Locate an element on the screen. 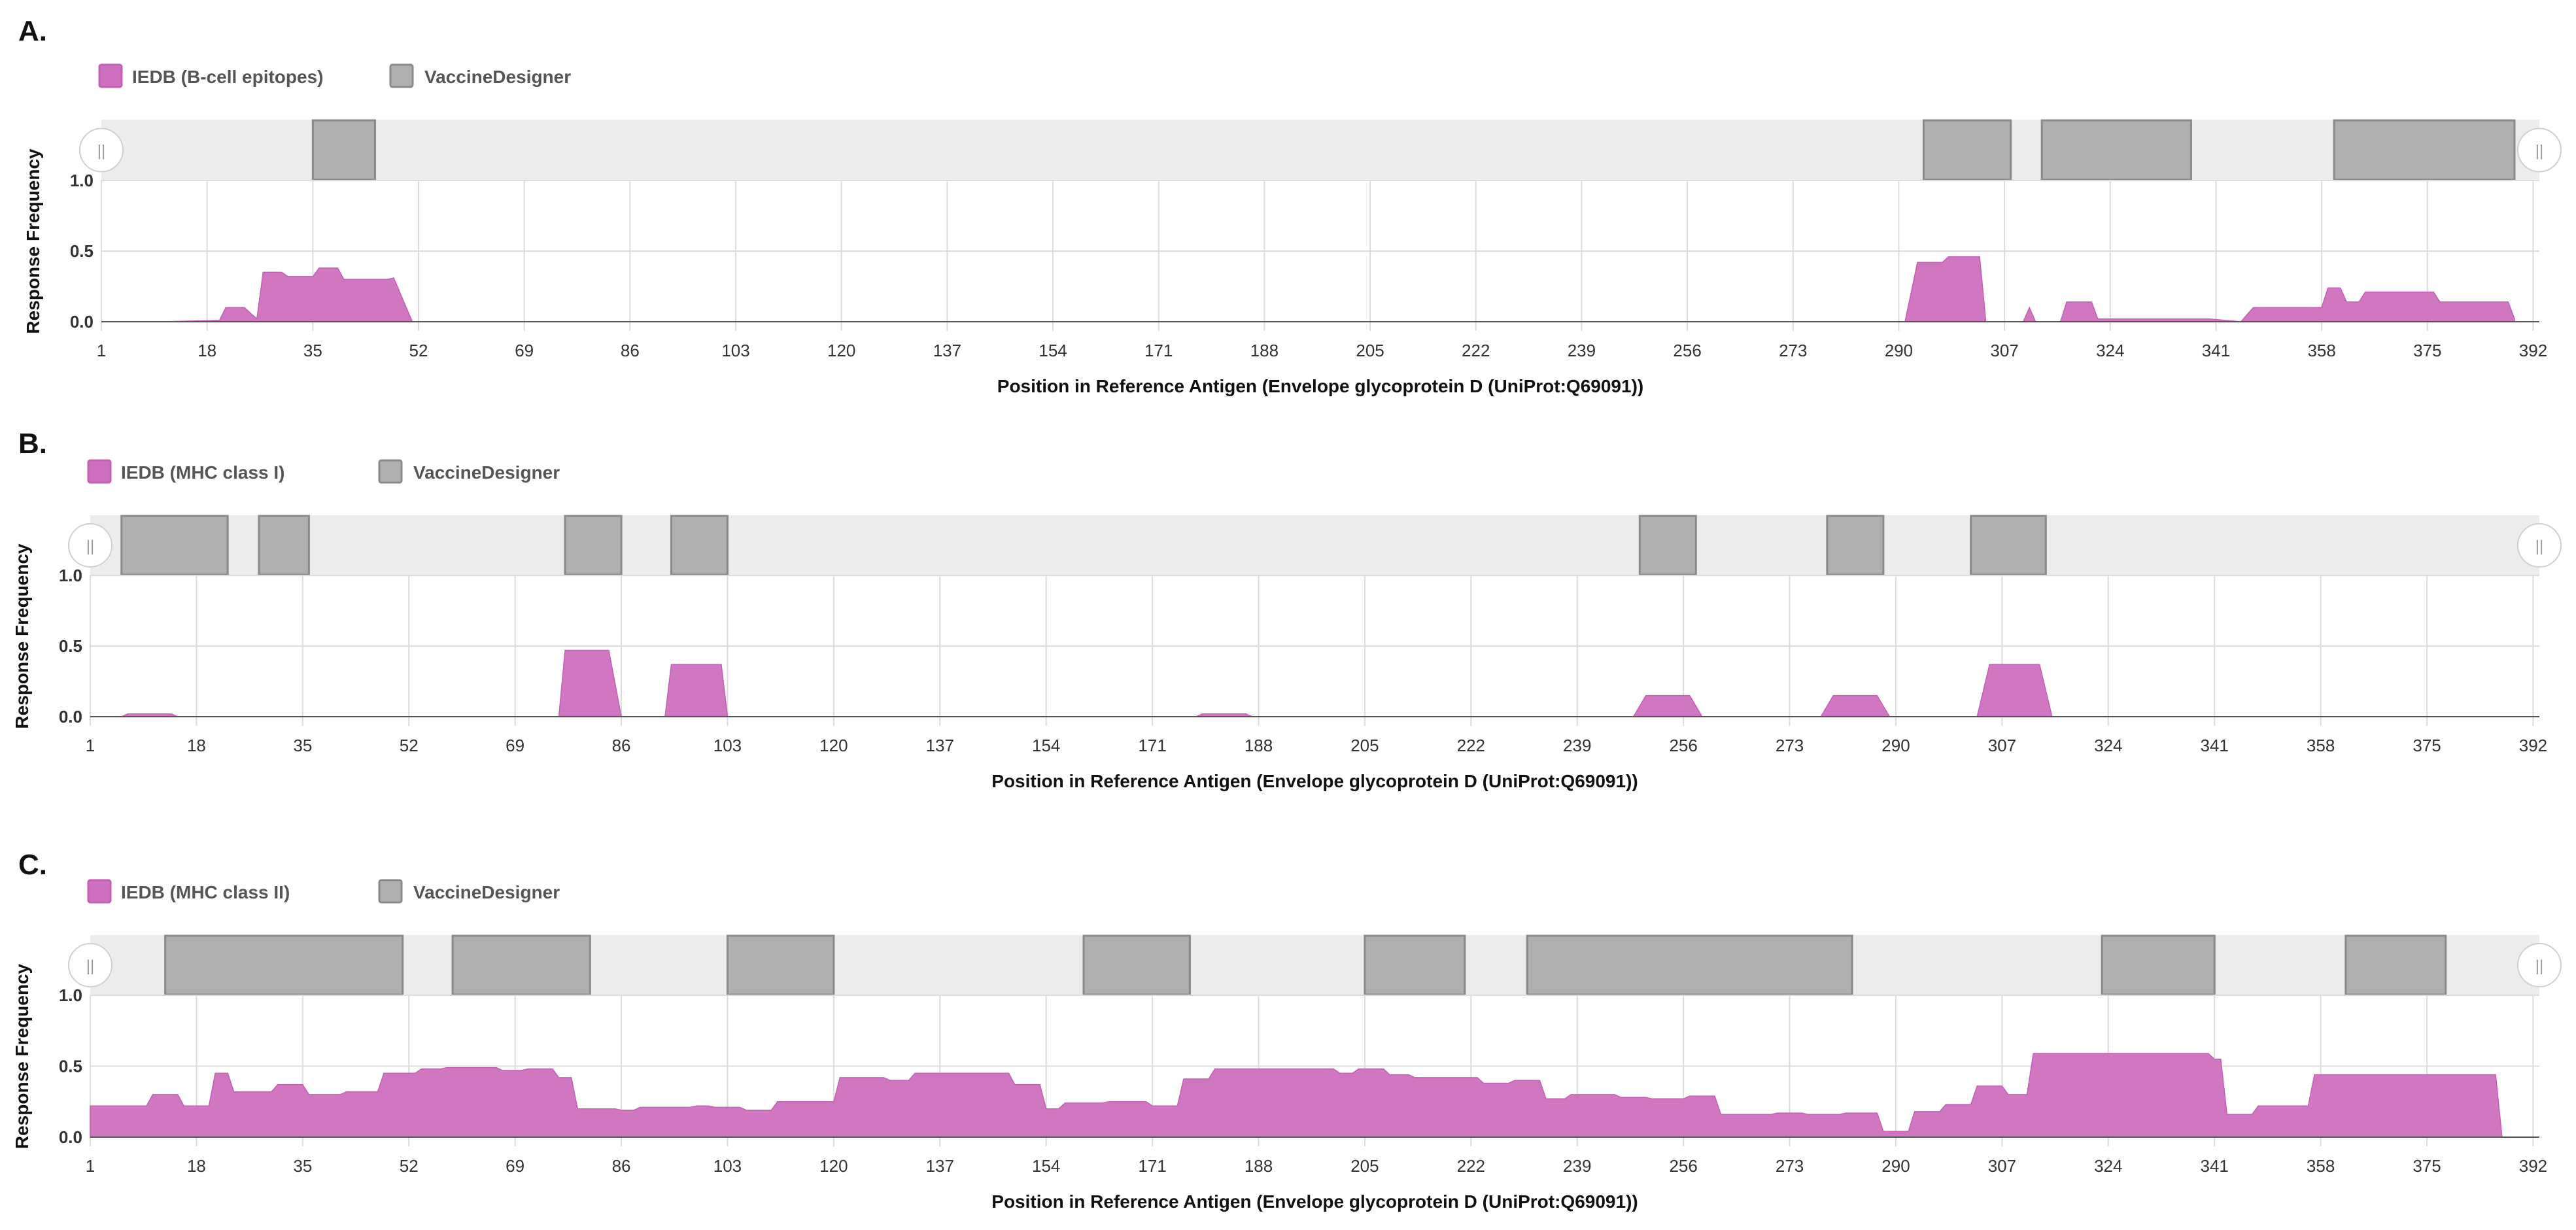 Image resolution: width=2576 pixels, height=1230 pixels. x-tick-label: 188 is located at coordinates (1259, 745).